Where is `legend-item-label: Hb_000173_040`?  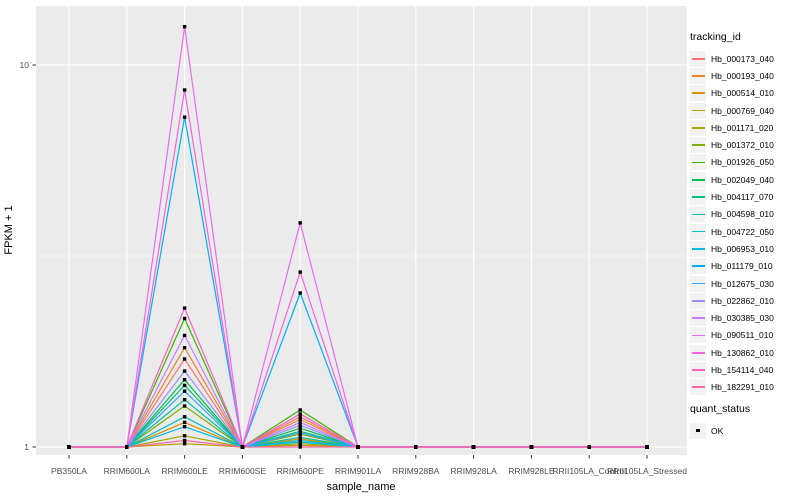 legend-item-label: Hb_000173_040 is located at coordinates (742, 58).